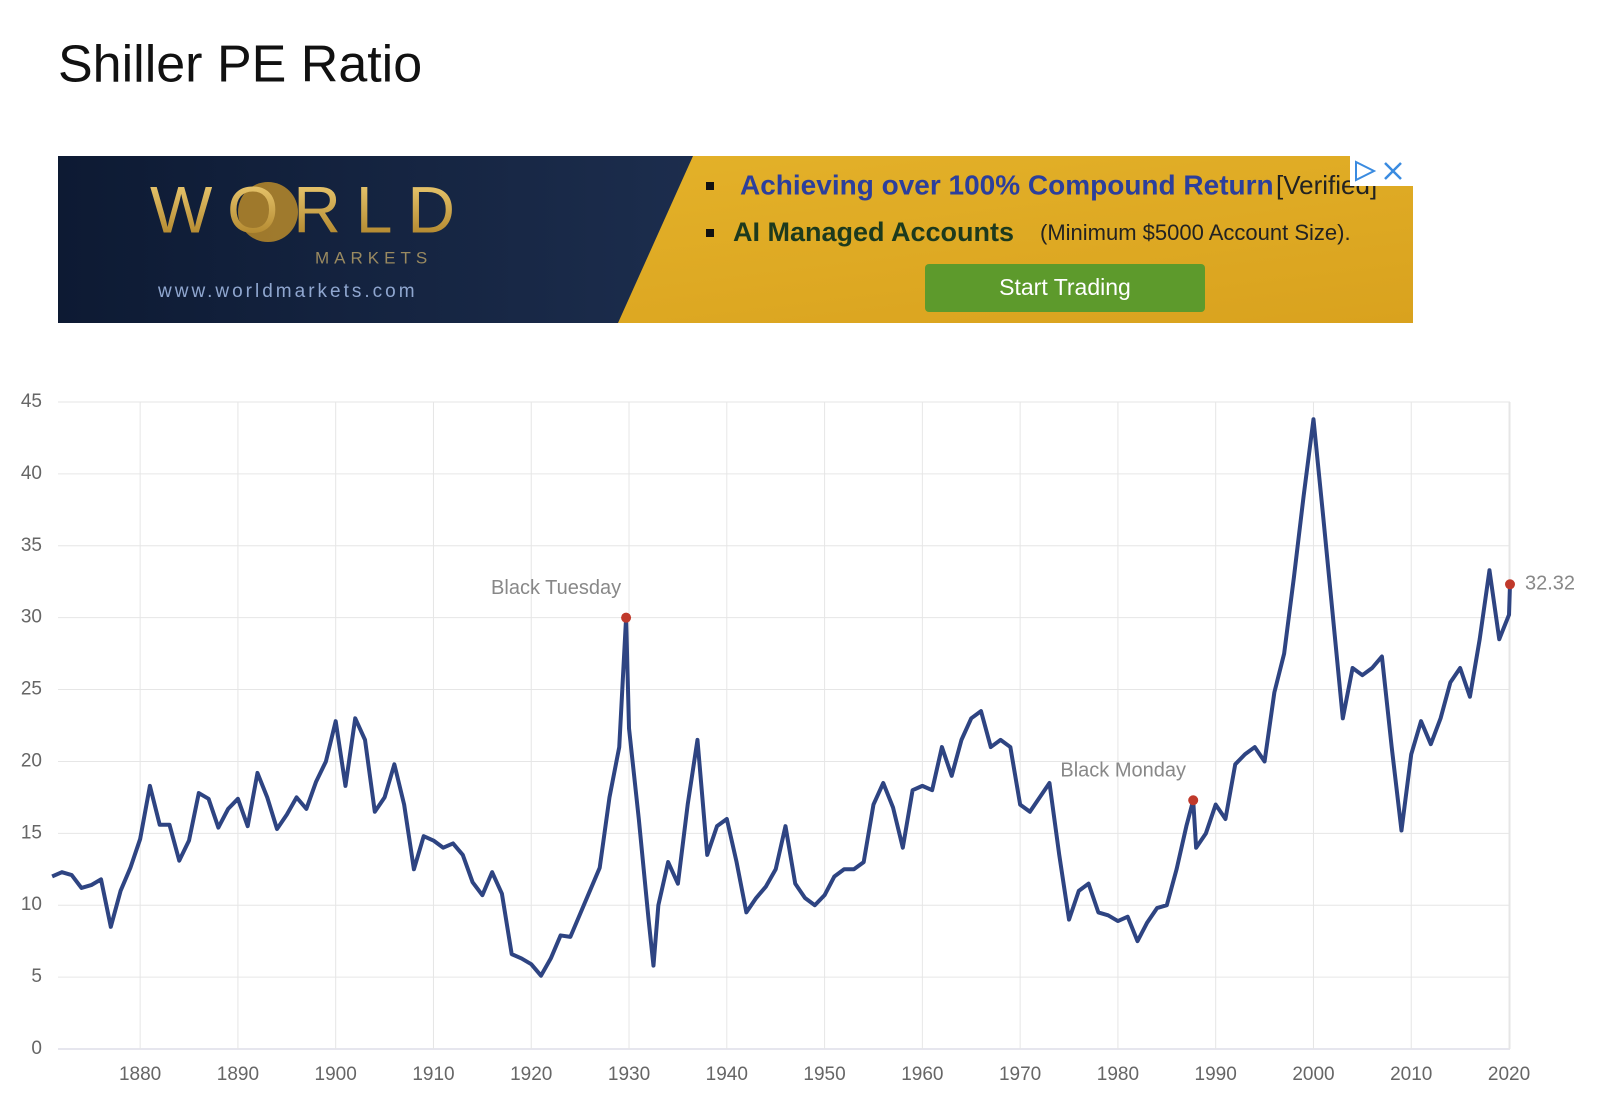  I want to click on logo-globe, so click(268, 212).